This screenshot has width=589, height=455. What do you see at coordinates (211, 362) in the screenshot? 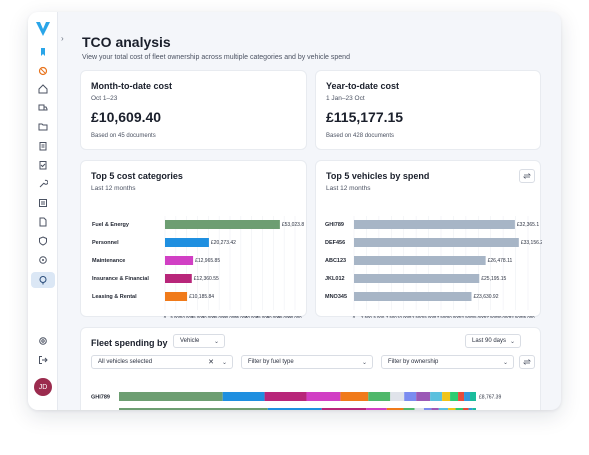
I see `clear-icon: ✕` at bounding box center [211, 362].